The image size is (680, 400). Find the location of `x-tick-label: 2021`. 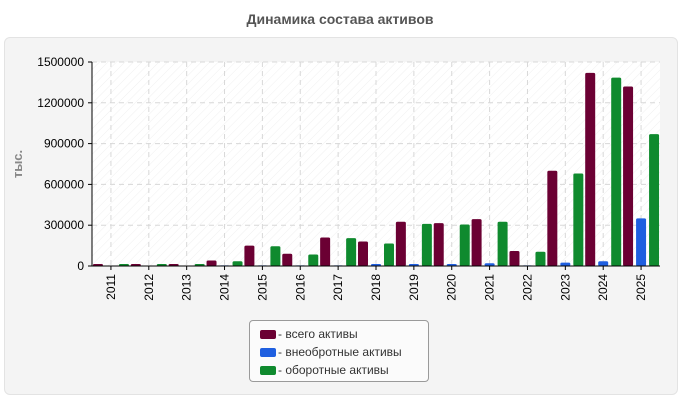

x-tick-label: 2021 is located at coordinates (490, 287).